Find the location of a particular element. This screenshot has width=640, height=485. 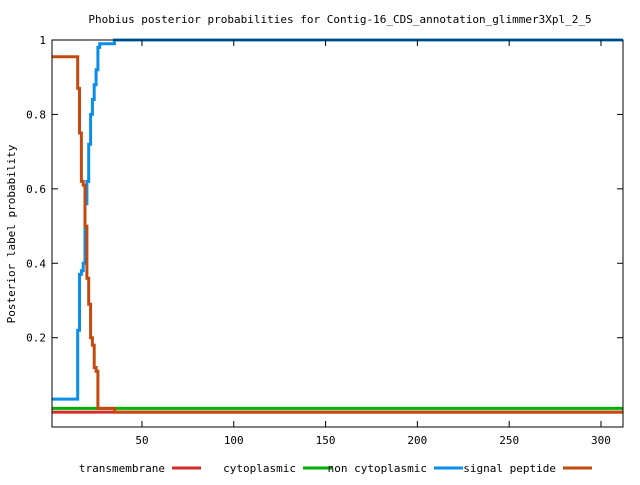

y-tick-label: 0.8 is located at coordinates (36, 114).